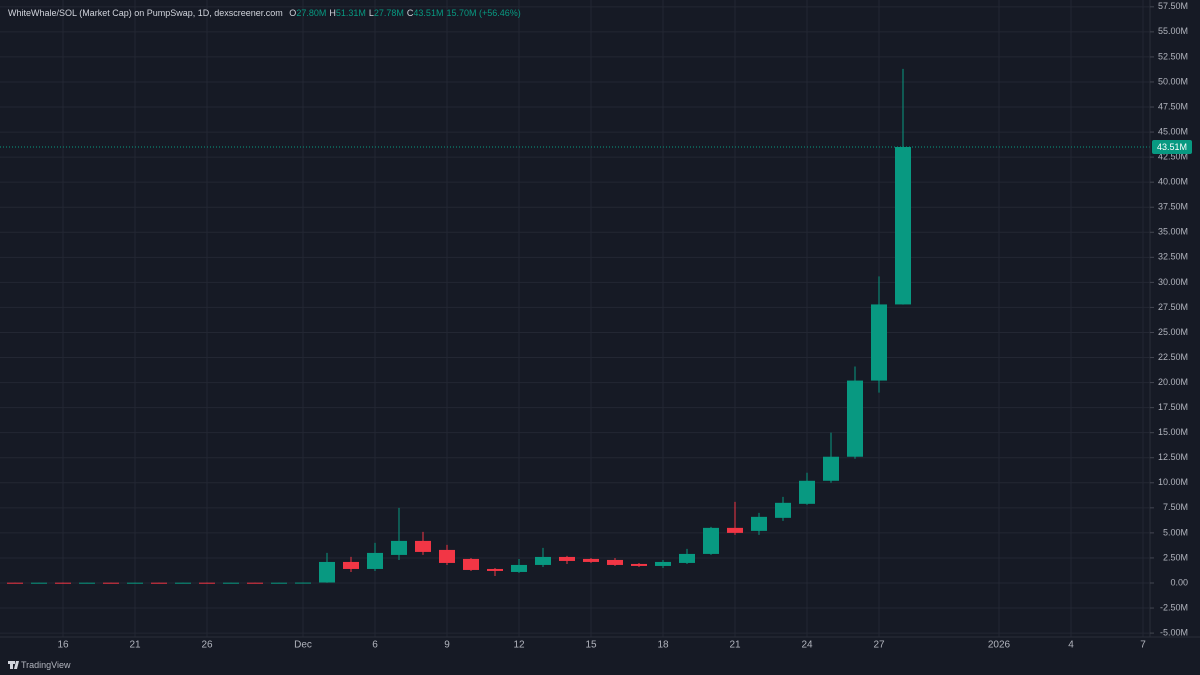 The image size is (1200, 675). Describe the element at coordinates (1071, 645) in the screenshot. I see `x-tick-label: 4` at that location.